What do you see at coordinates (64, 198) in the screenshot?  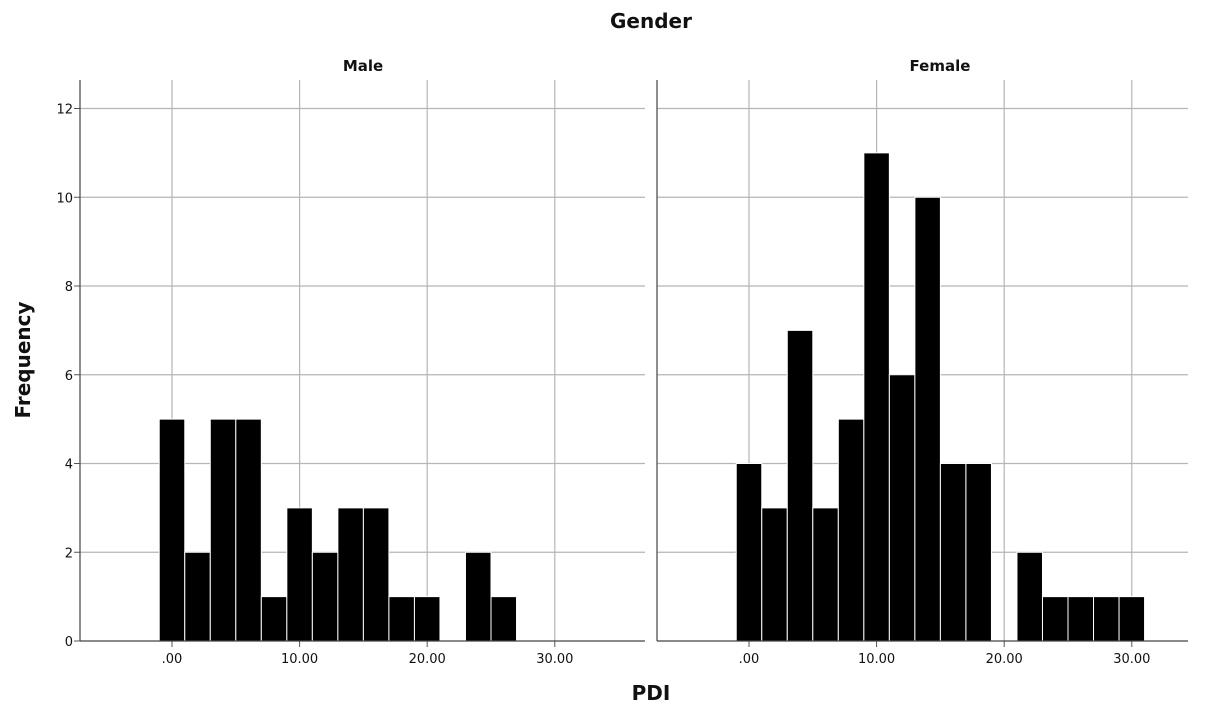 I see `y-tick-label: 10` at bounding box center [64, 198].